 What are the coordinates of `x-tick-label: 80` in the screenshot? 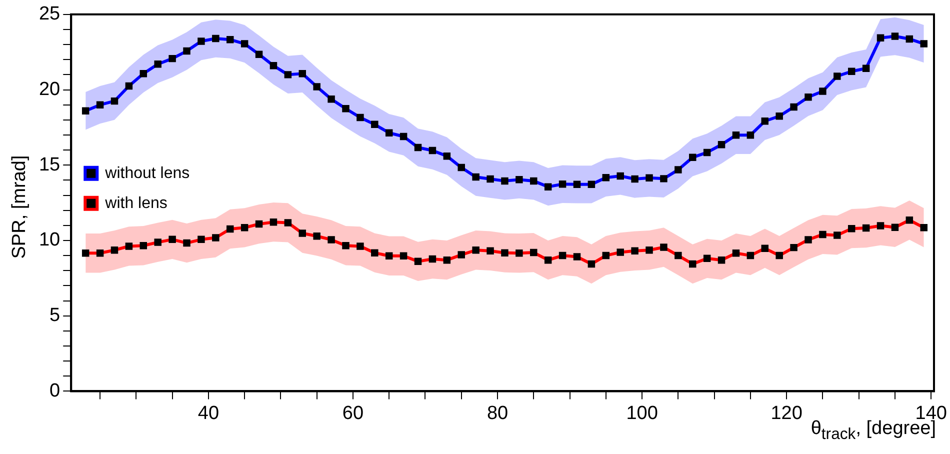 It's located at (497, 413).